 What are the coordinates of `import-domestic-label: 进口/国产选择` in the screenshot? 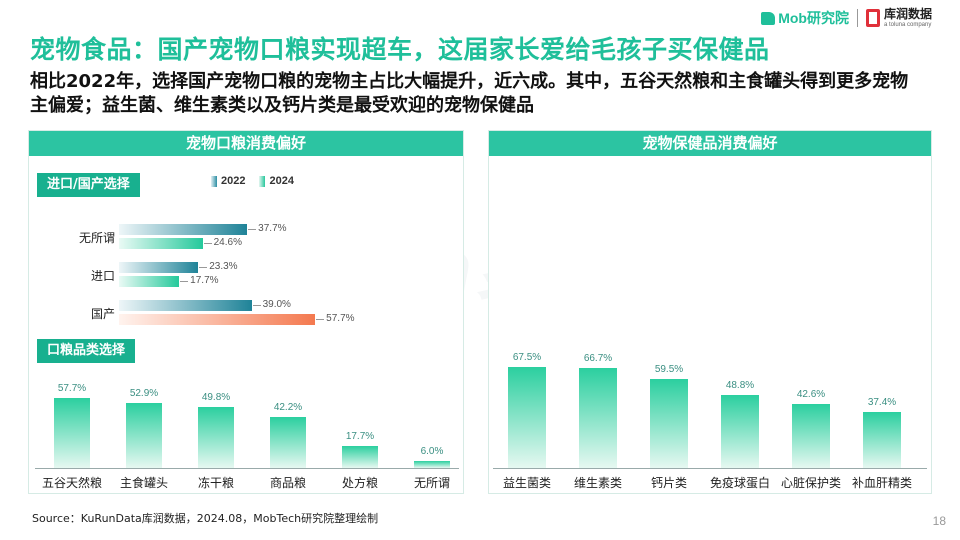 It's located at (88, 185).